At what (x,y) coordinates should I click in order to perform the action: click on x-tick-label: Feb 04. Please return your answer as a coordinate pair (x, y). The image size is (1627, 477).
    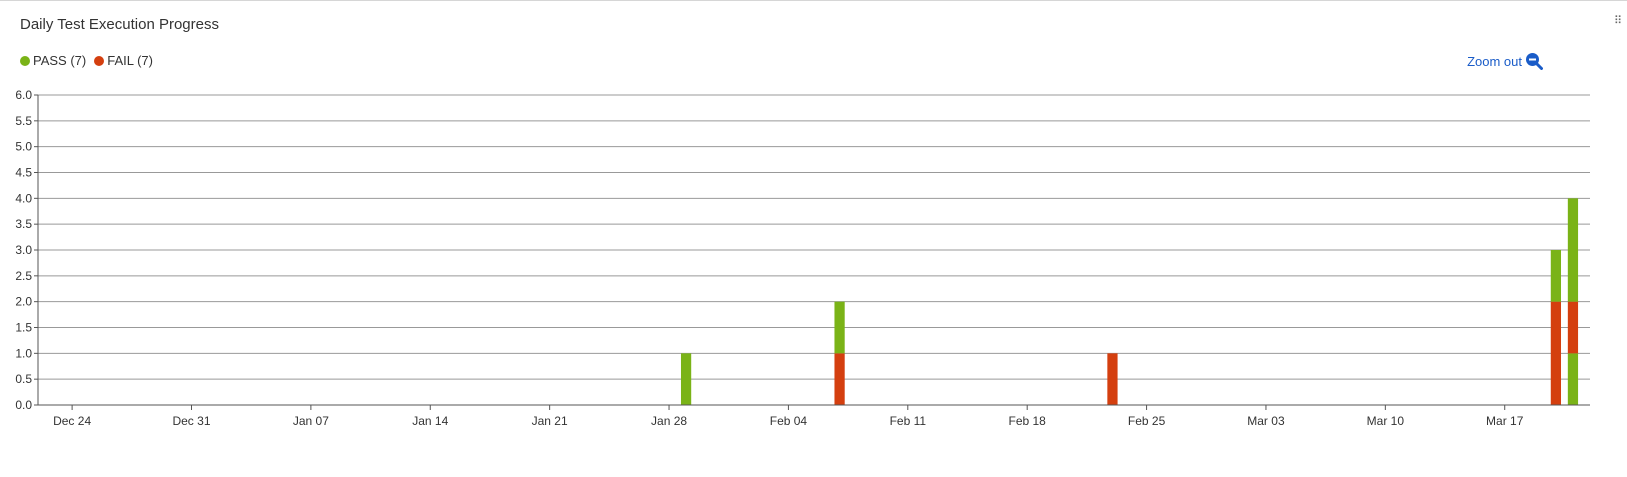
    Looking at the image, I should click on (789, 421).